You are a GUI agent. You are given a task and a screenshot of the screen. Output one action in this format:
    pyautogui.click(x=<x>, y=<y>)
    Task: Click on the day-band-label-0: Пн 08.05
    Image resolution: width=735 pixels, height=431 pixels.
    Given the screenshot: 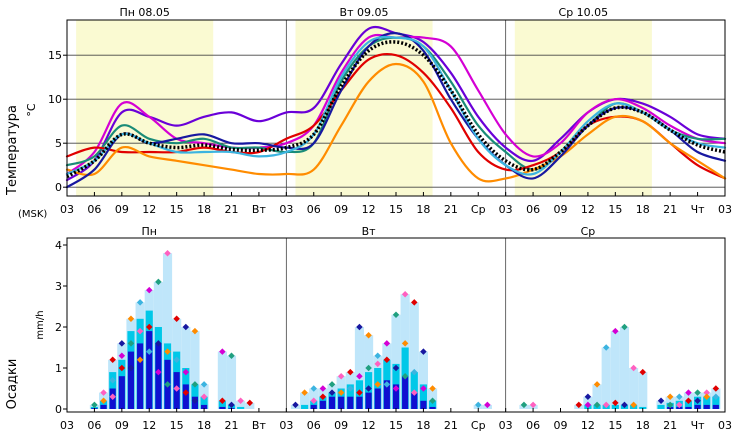 What is the action you would take?
    pyautogui.click(x=144, y=12)
    